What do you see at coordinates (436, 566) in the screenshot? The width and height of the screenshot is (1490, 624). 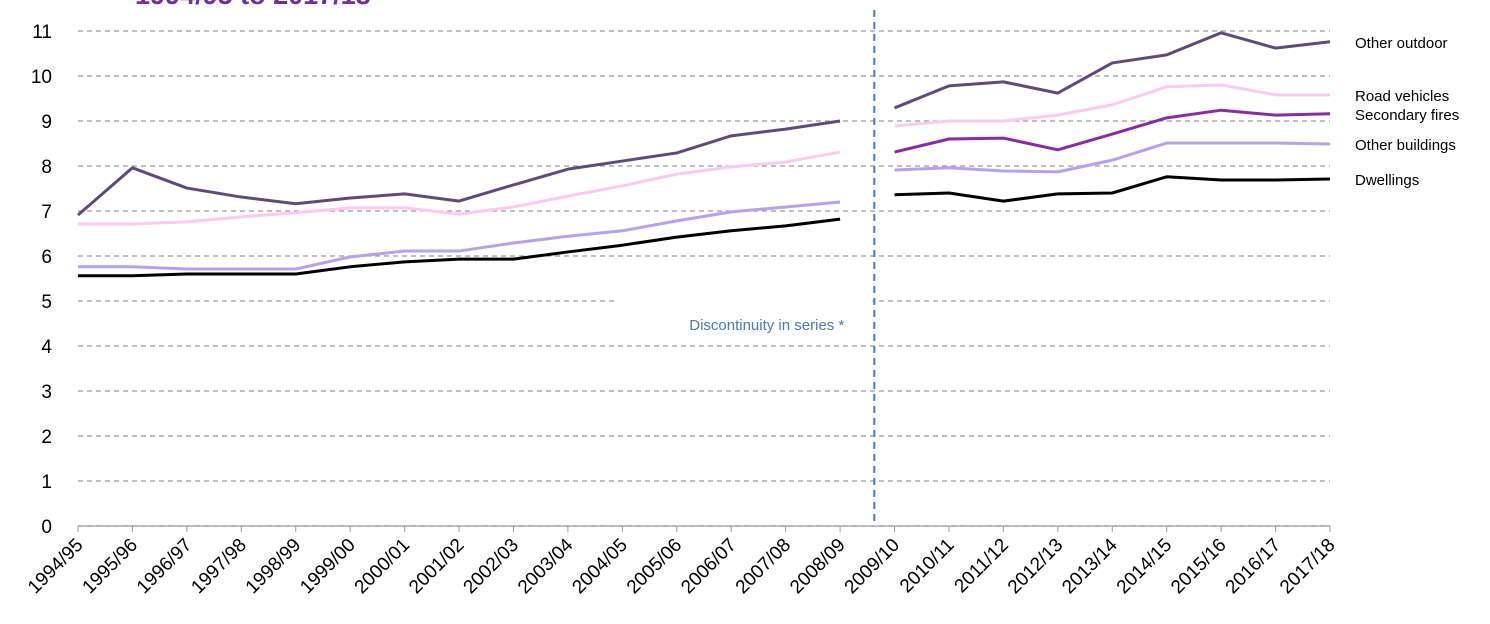 I see `x-tick-label: 2001/02` at bounding box center [436, 566].